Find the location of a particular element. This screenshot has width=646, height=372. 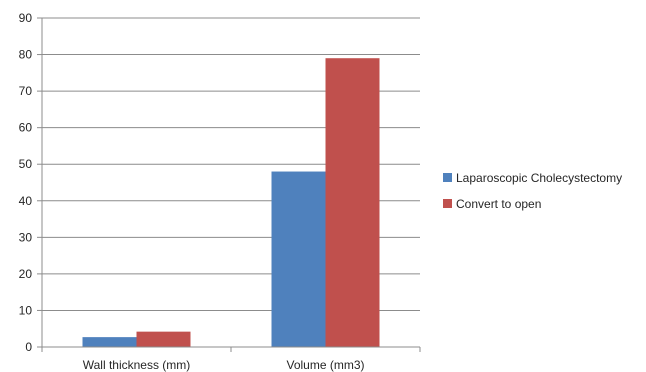

y-tick-label: 90 is located at coordinates (26, 18).